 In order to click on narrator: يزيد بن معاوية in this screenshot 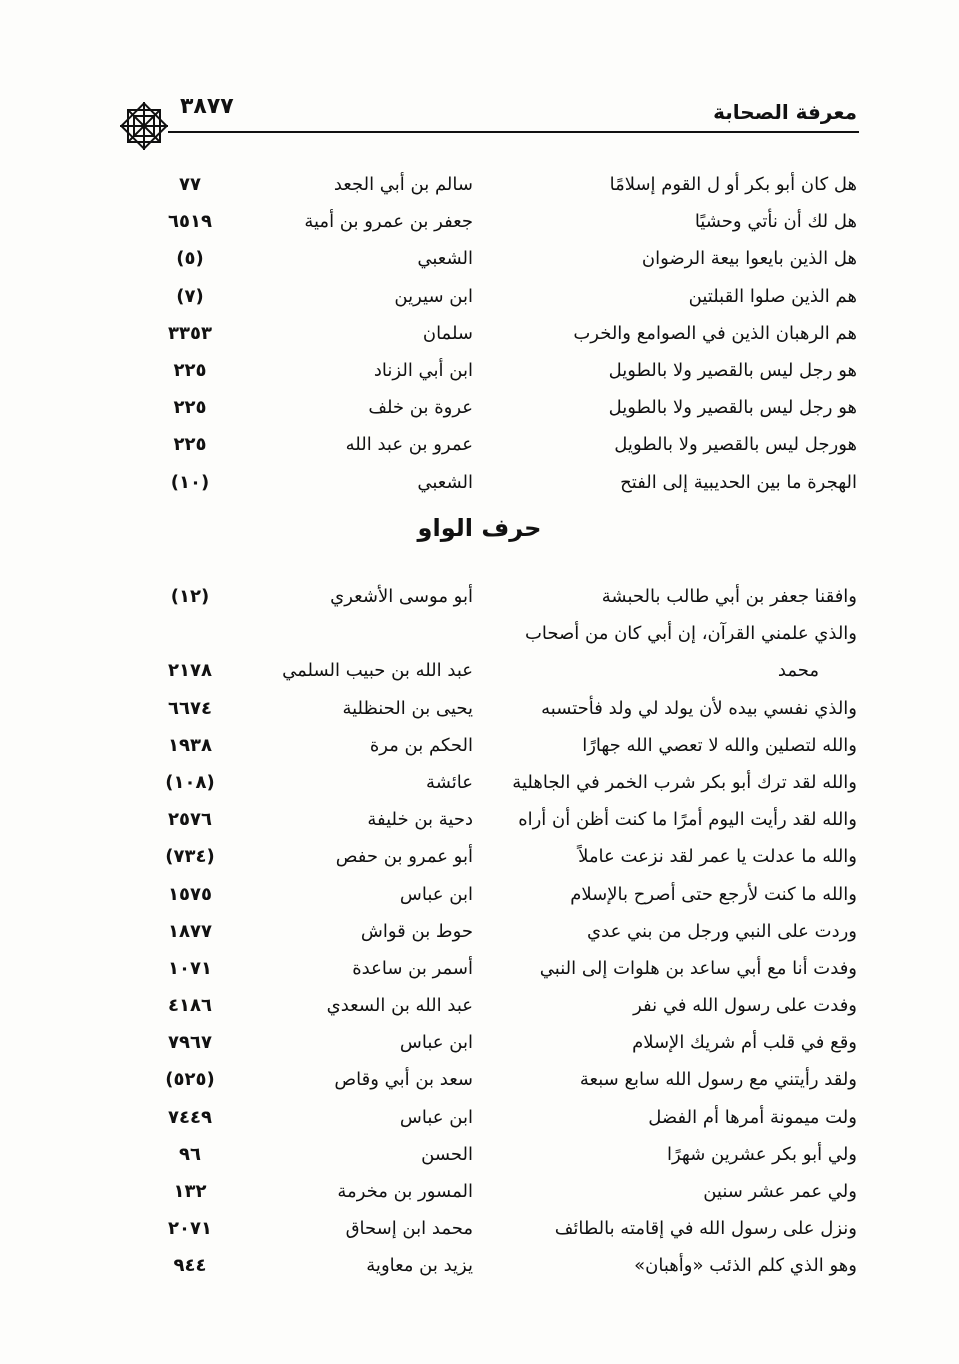, I will do `click(419, 1266)`.